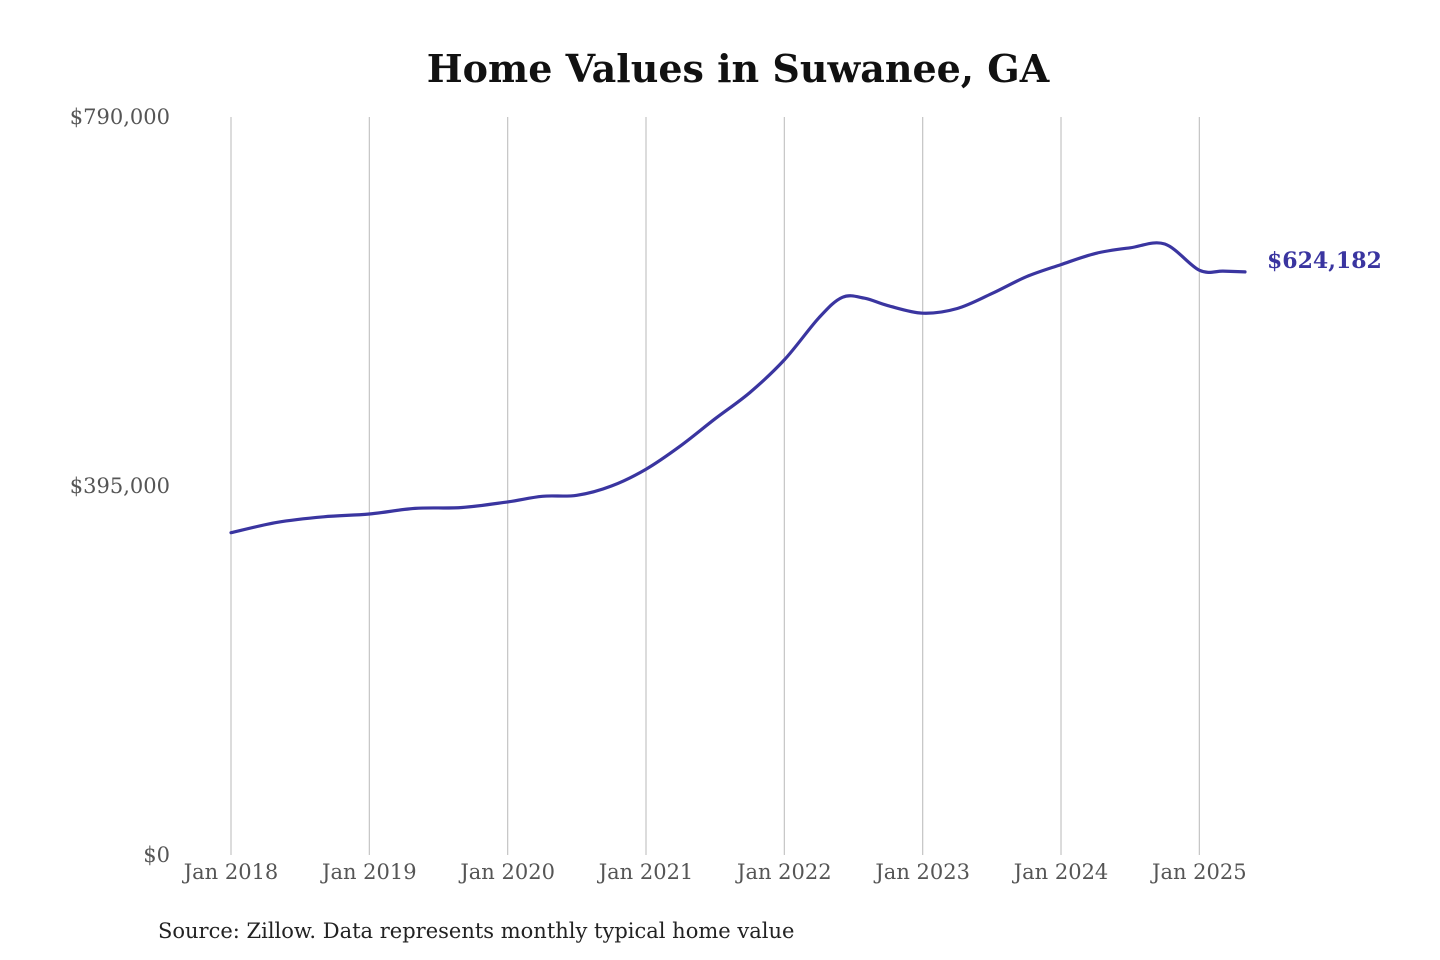  Describe the element at coordinates (1324, 261) in the screenshot. I see `last-value-label: $624,182` at that location.